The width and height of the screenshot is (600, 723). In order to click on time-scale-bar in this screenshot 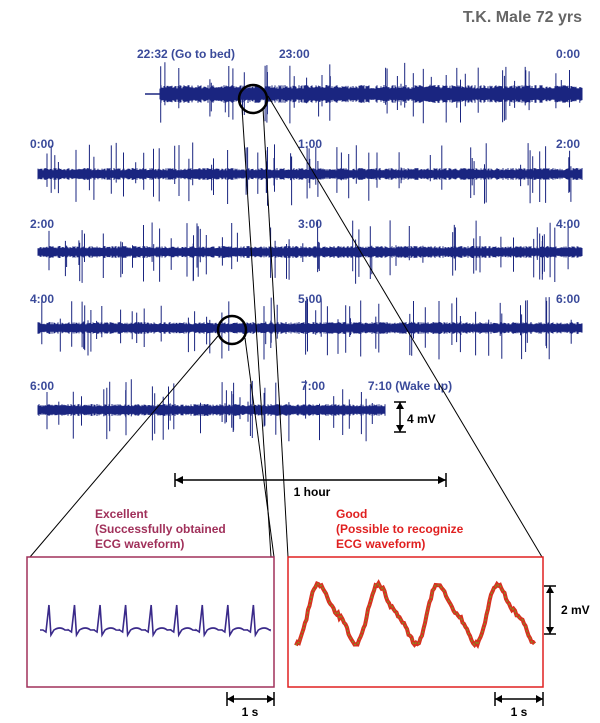, I will do `click(310, 480)`.